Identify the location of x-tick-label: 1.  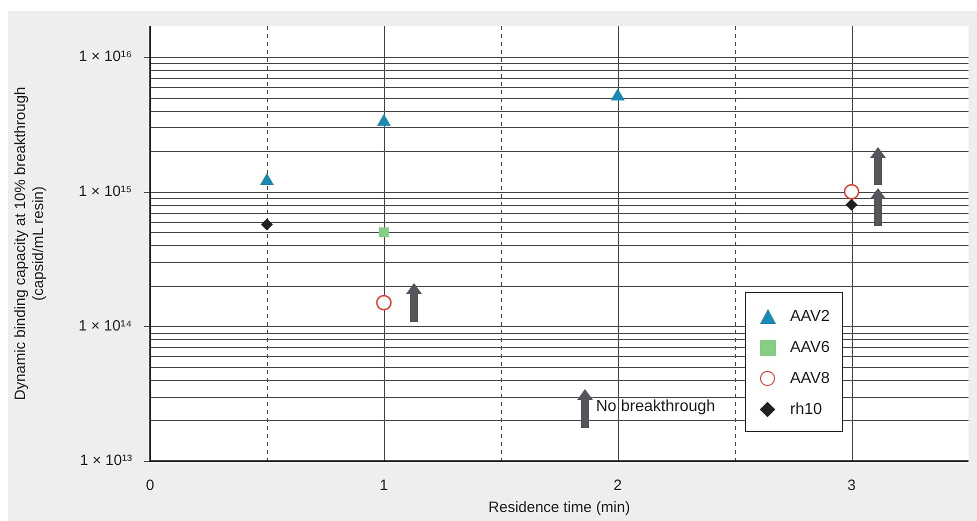
(384, 485).